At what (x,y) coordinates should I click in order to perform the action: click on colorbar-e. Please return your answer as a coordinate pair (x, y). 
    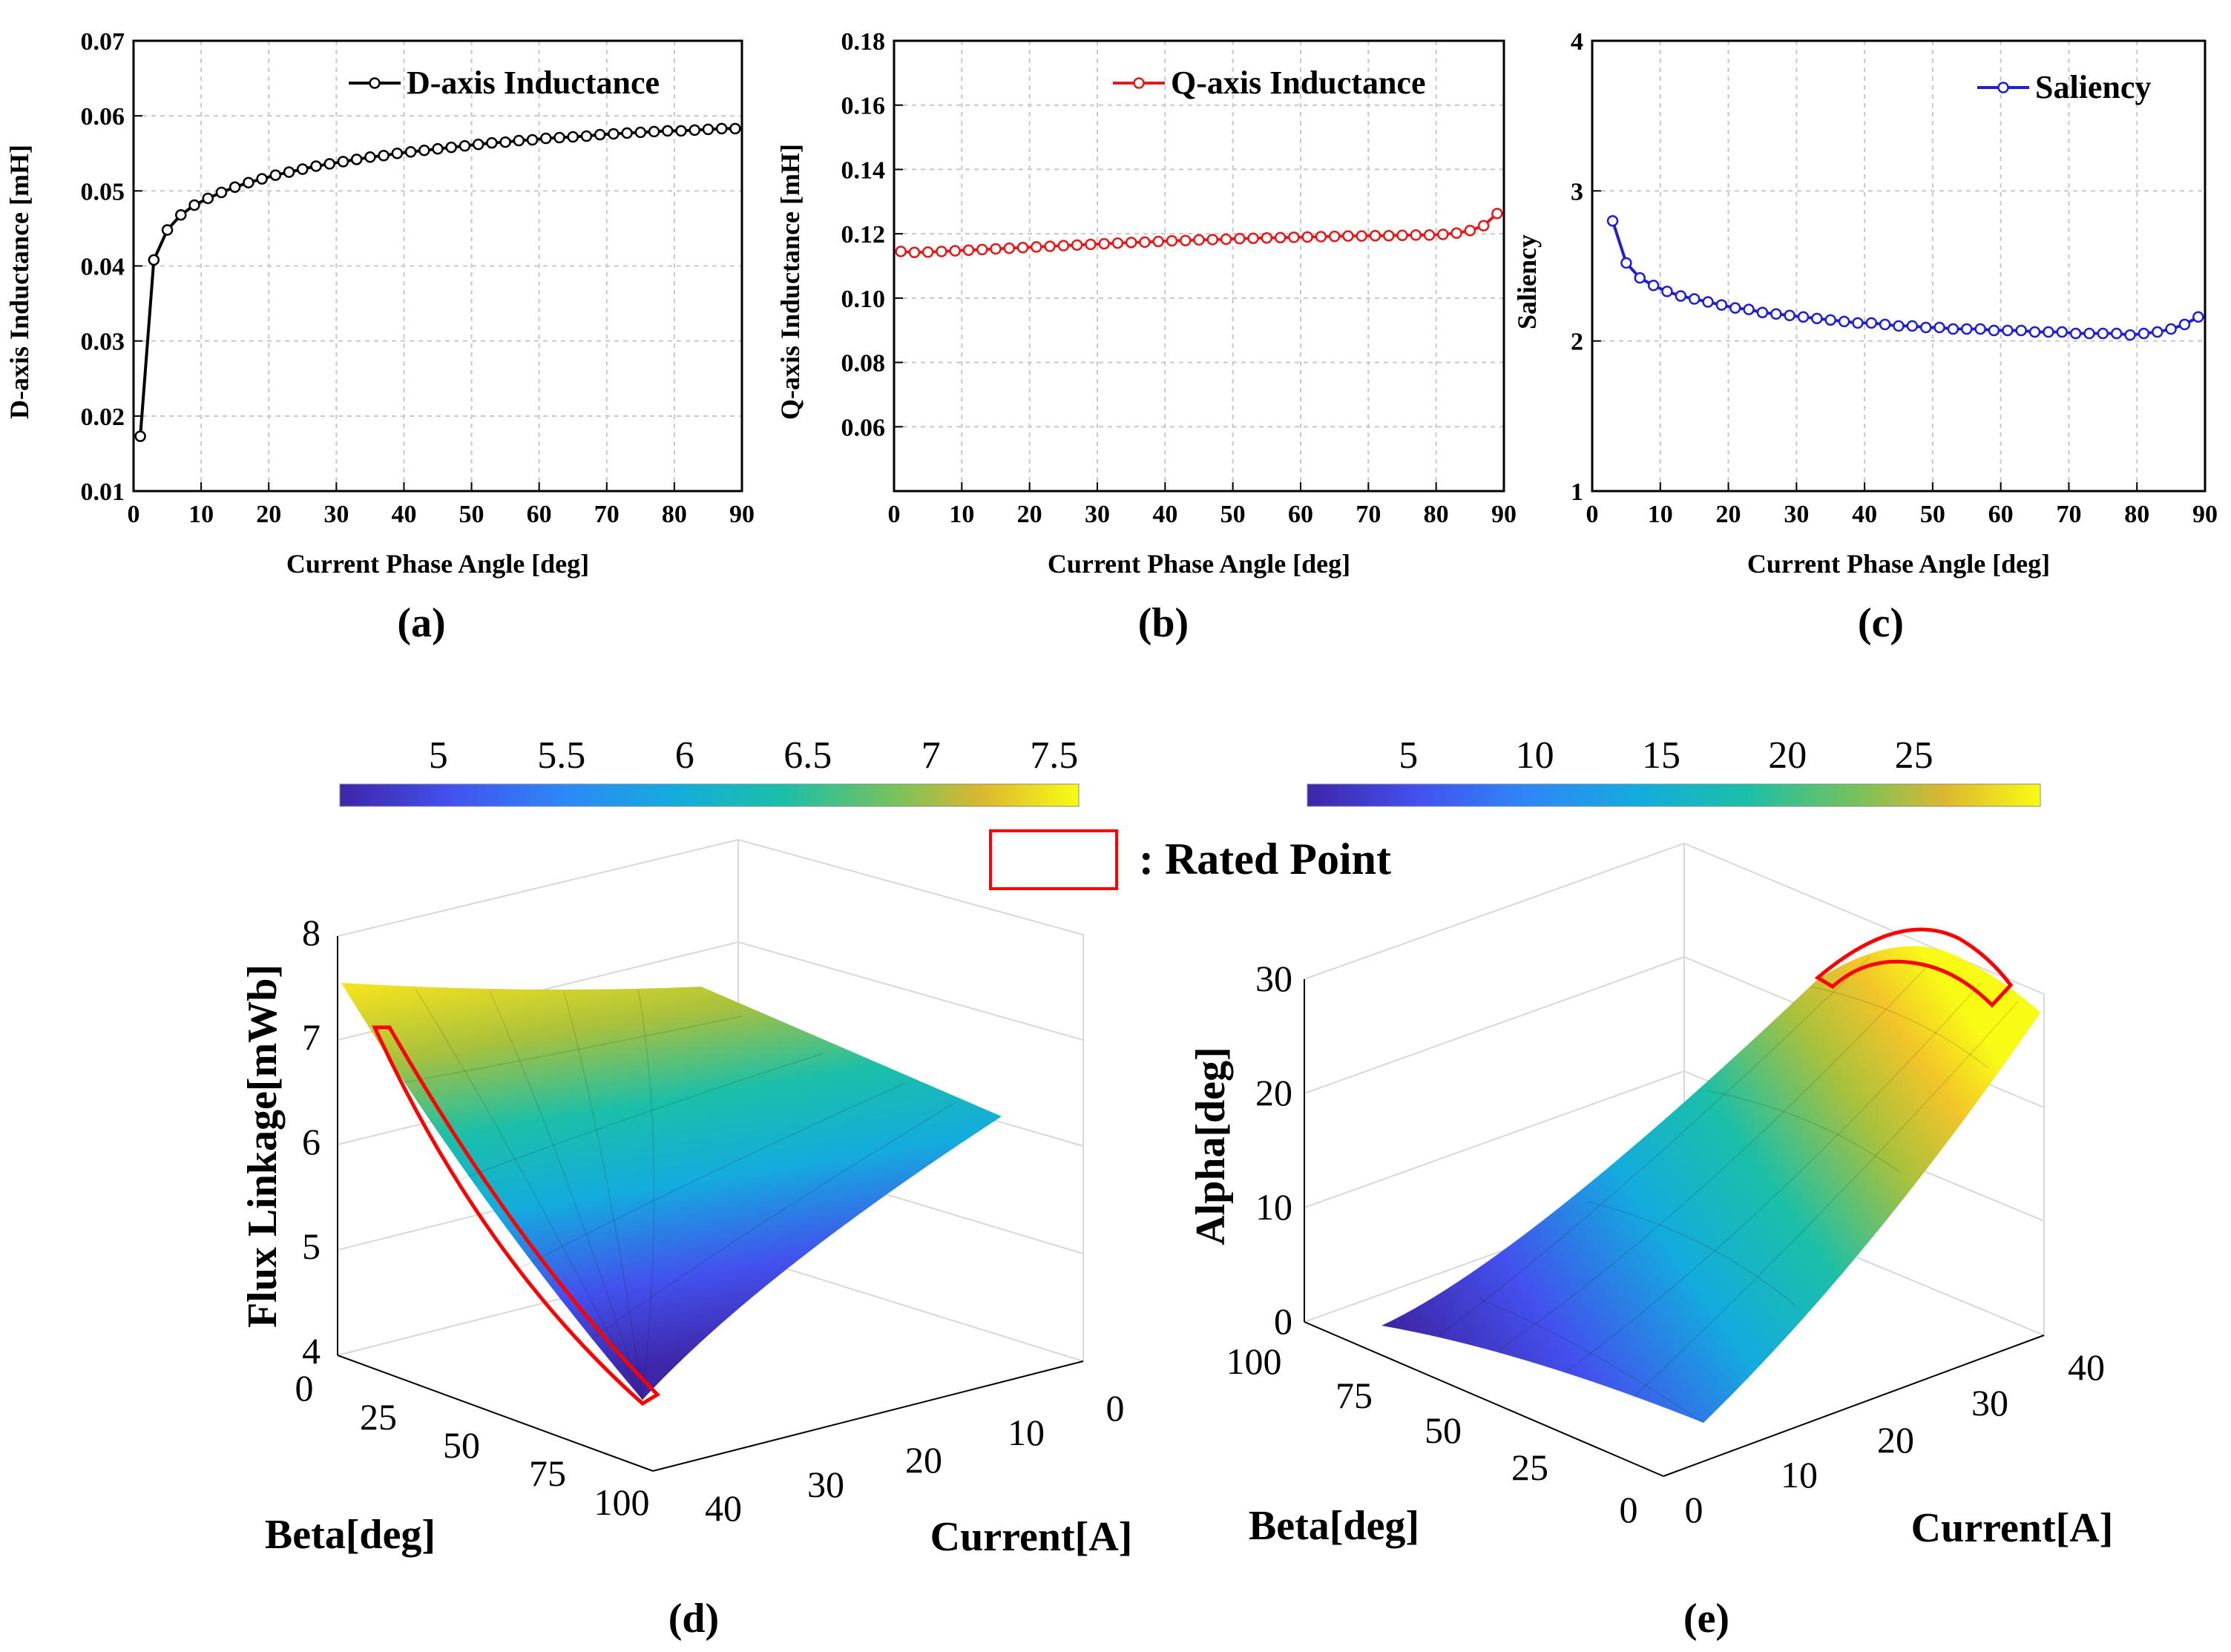
    Looking at the image, I should click on (1674, 795).